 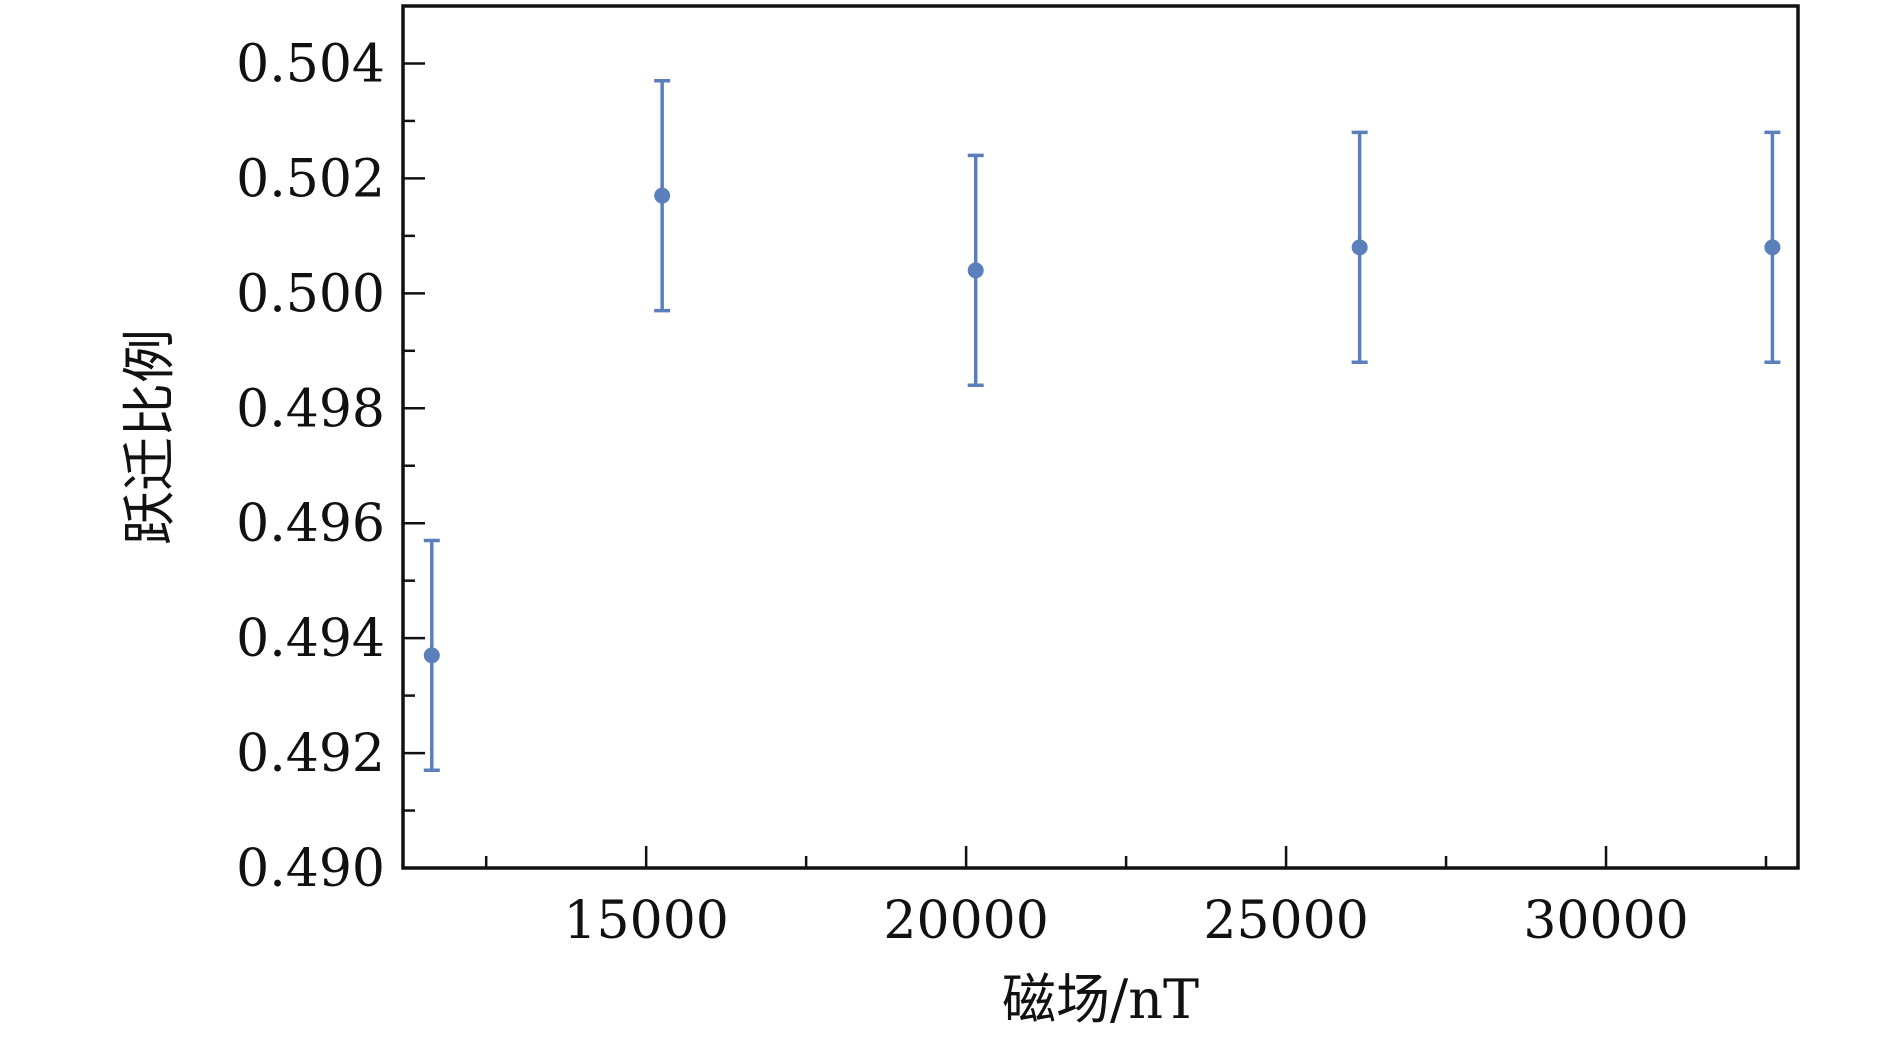 I want to click on x-tick-label: 15000, so click(x=645, y=921).